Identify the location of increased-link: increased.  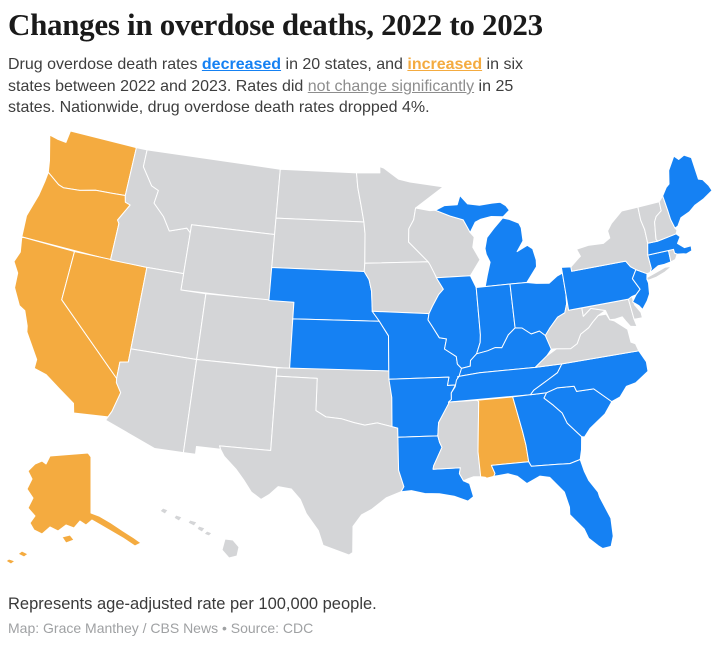
(445, 65).